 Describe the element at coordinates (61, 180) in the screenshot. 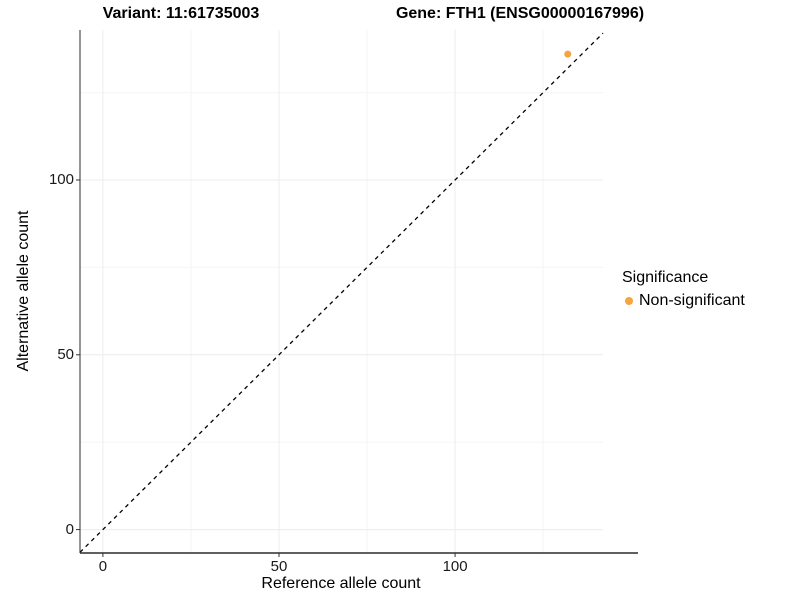

I see `y-tick-label: 100` at that location.